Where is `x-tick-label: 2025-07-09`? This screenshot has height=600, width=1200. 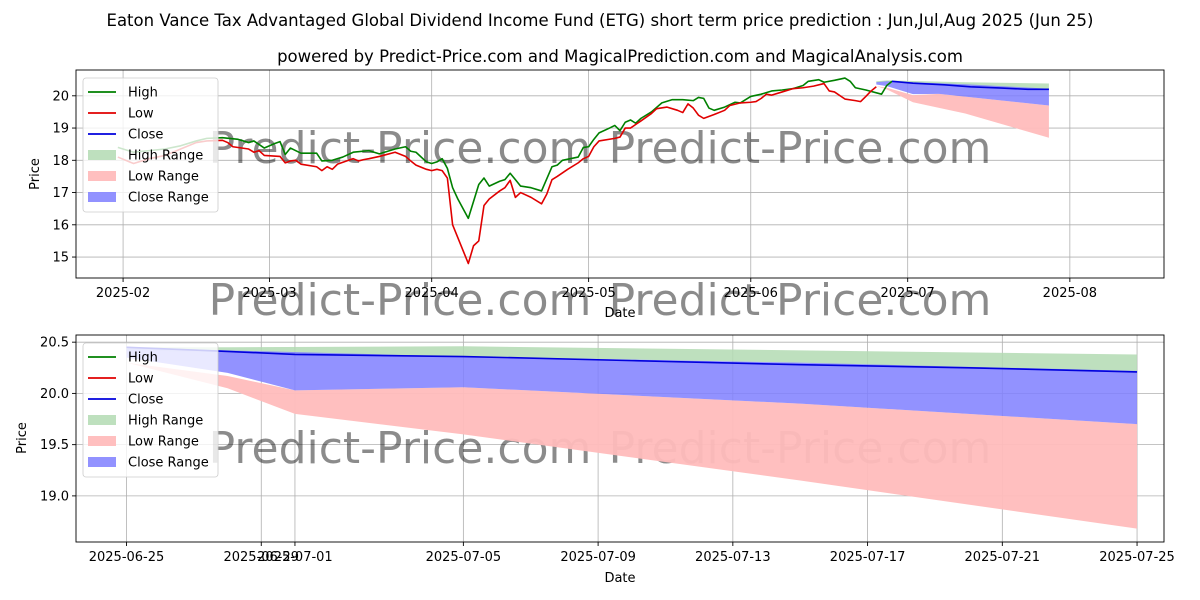 x-tick-label: 2025-07-09 is located at coordinates (598, 557).